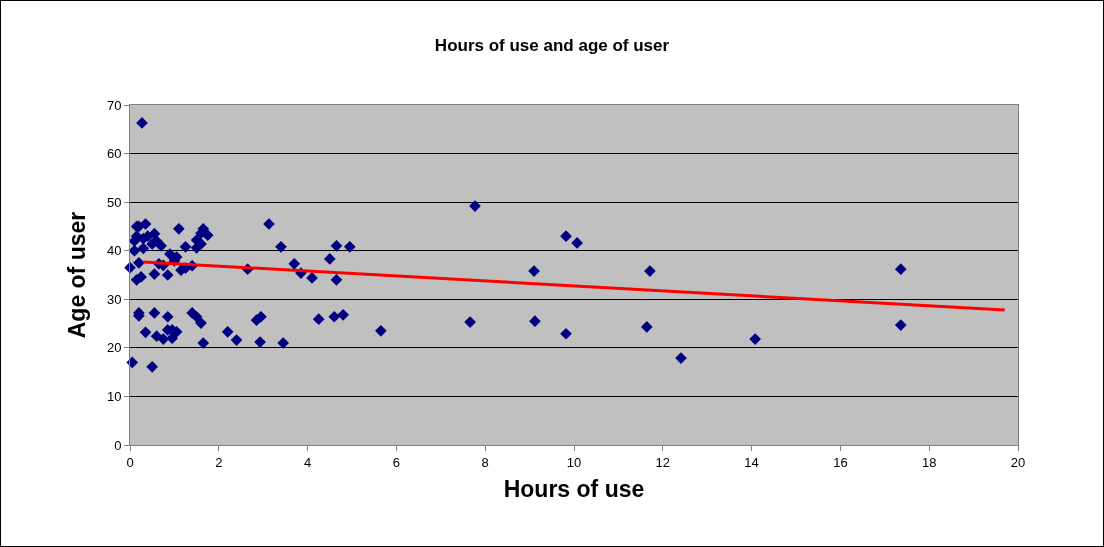  What do you see at coordinates (574, 462) in the screenshot?
I see `x-tick-label: 10` at bounding box center [574, 462].